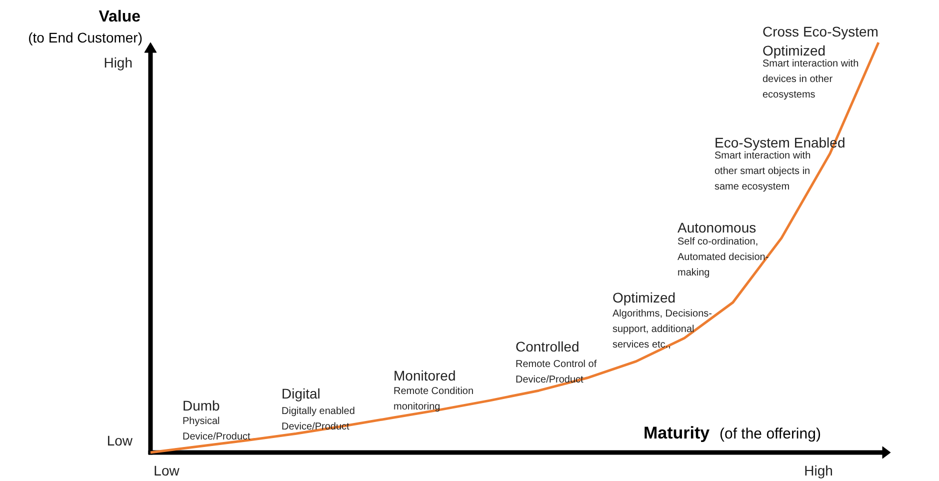 Image resolution: width=939 pixels, height=481 pixels. I want to click on annotation: Cross Eco-System Optimized, so click(820, 40).